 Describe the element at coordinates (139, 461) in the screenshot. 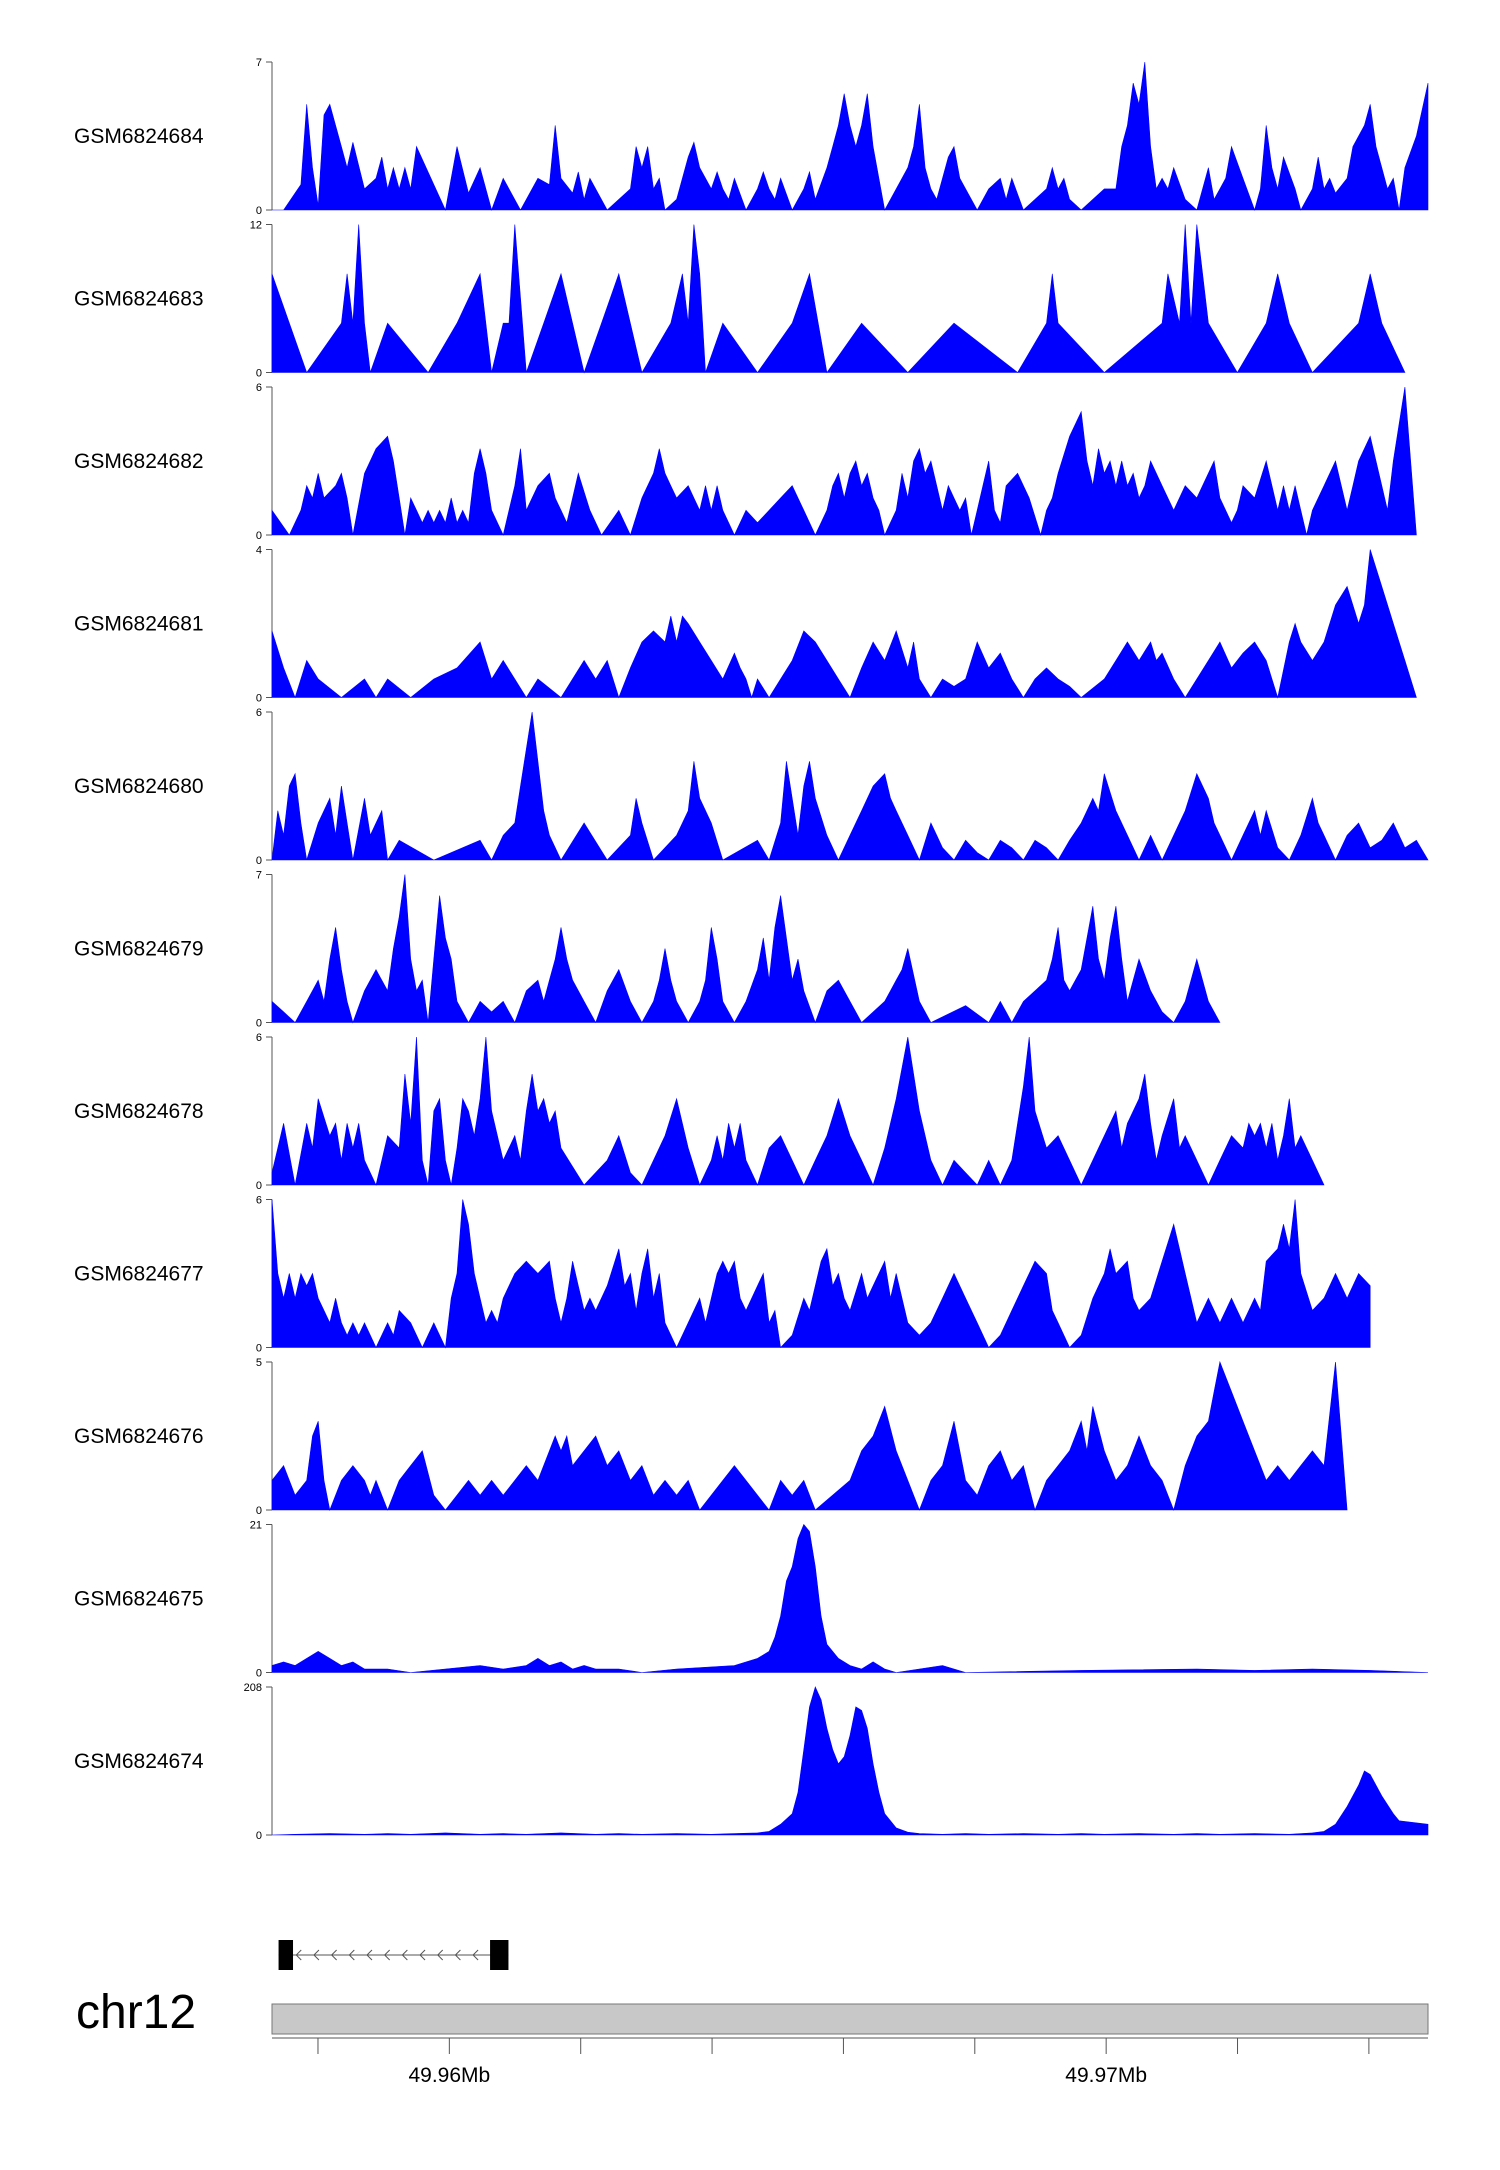

I see `track-label: GSM6824682` at that location.